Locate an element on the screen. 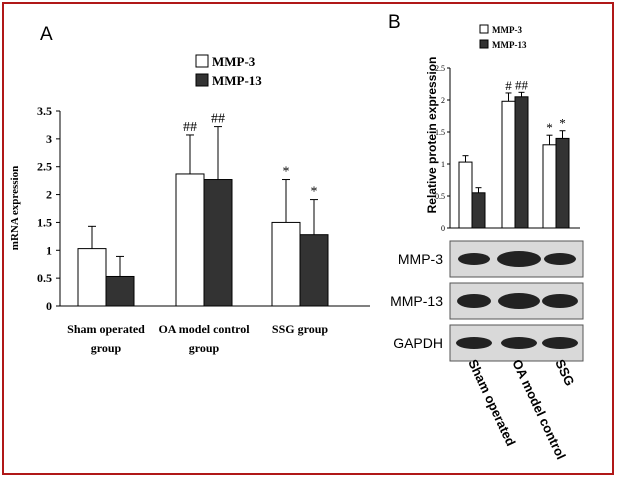  y-tick-label-a: 1 is located at coordinates (49, 250).